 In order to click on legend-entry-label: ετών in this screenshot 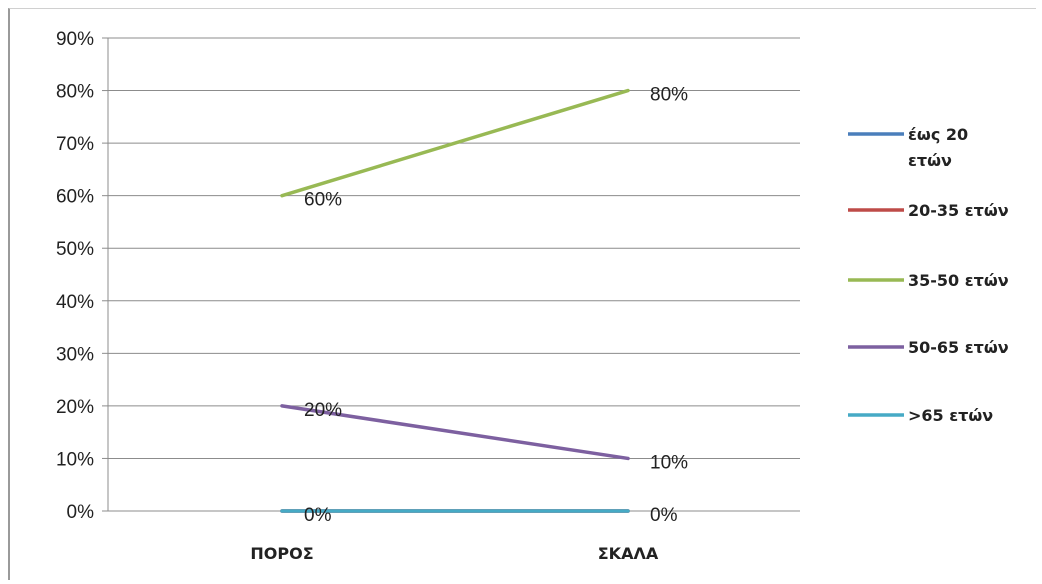, I will do `click(930, 160)`.